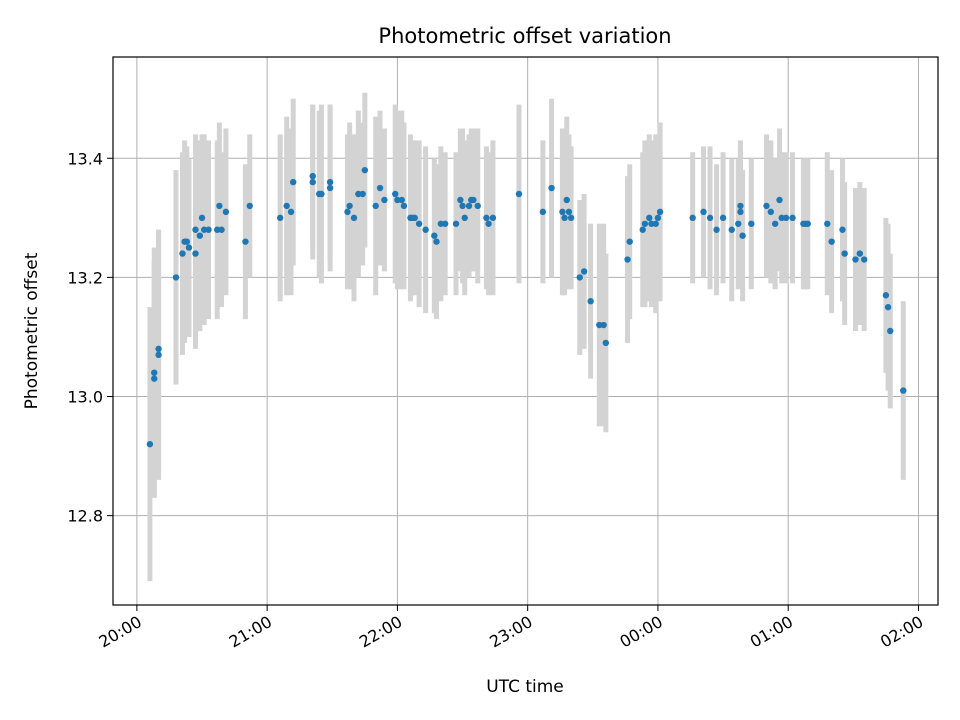 The image size is (960, 720). Describe the element at coordinates (90, 337) in the screenshot. I see `y-axis: 12.8 13.0 13.2 13.4` at that location.